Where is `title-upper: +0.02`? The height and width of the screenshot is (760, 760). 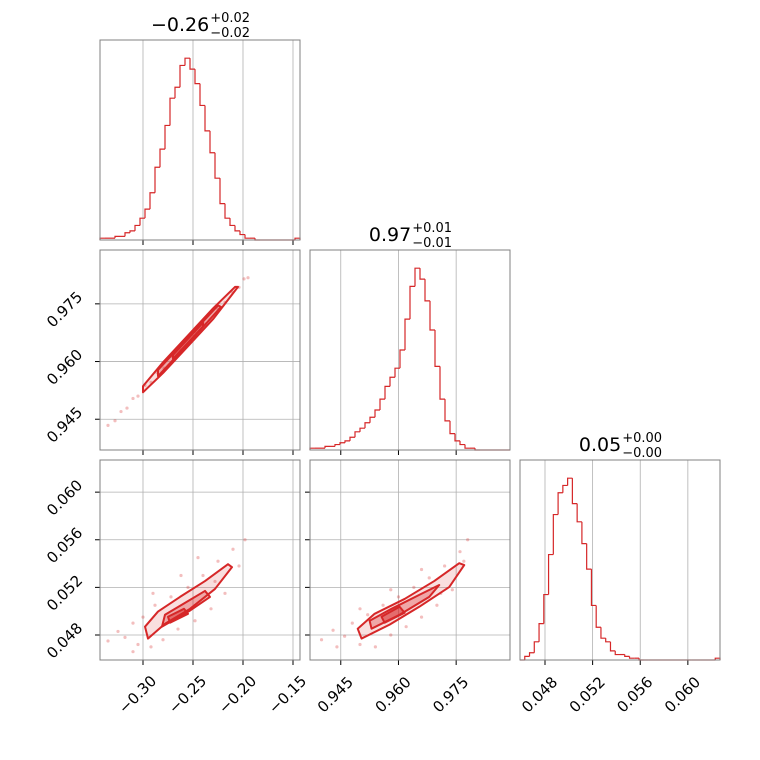
title-upper: +0.02 is located at coordinates (230, 18).